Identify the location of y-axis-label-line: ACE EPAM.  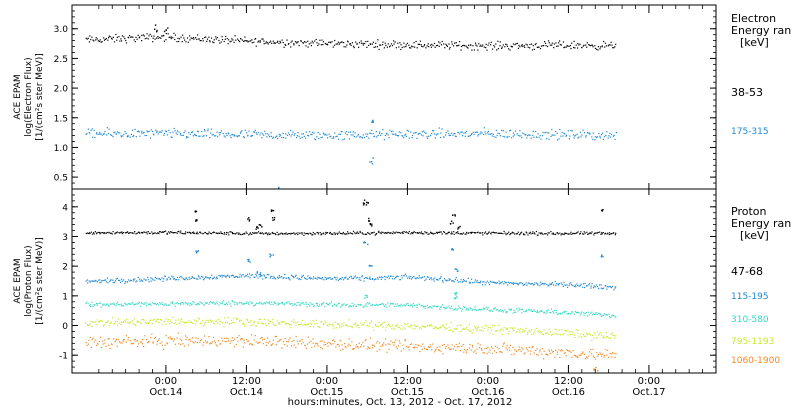
(18, 96).